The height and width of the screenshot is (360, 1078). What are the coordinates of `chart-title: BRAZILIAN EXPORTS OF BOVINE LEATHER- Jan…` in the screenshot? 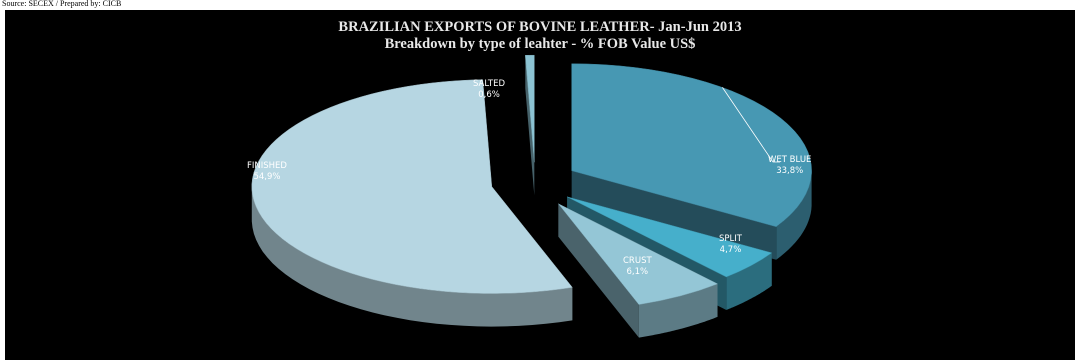 It's located at (540, 27).